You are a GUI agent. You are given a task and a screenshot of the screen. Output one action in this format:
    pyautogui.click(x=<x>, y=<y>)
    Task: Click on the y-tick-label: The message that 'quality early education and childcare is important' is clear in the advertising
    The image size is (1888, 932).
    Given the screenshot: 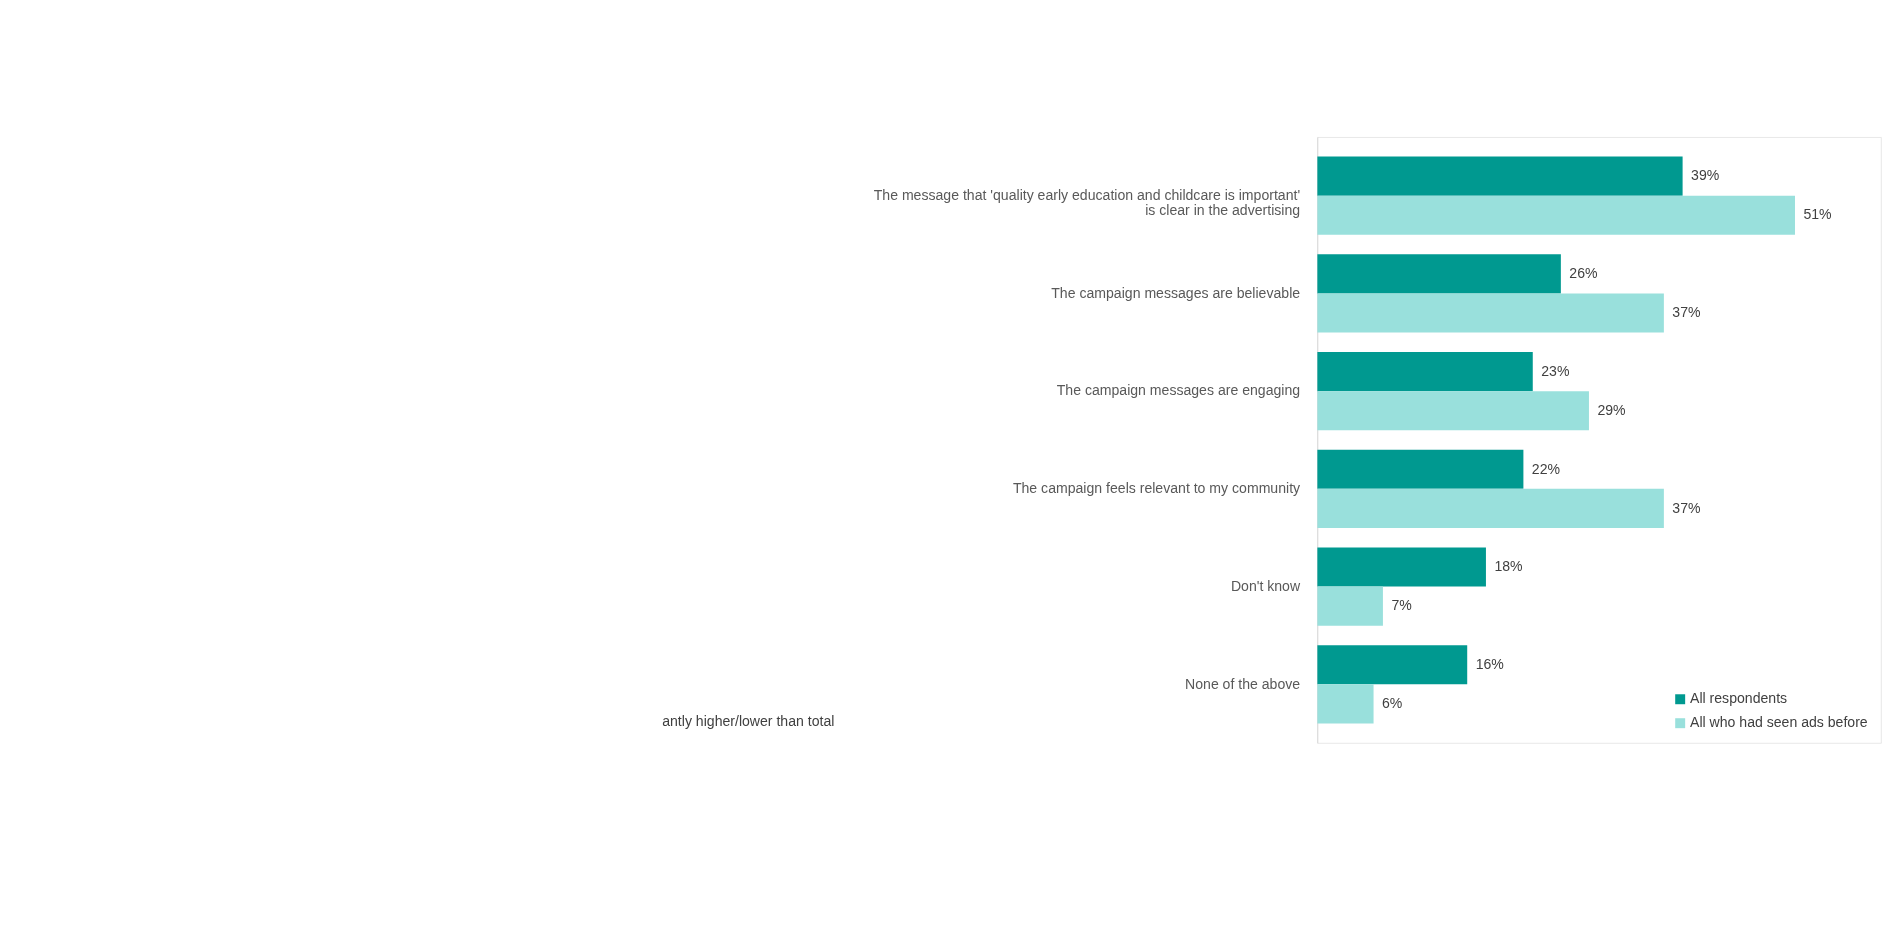 What is the action you would take?
    pyautogui.click(x=1087, y=202)
    